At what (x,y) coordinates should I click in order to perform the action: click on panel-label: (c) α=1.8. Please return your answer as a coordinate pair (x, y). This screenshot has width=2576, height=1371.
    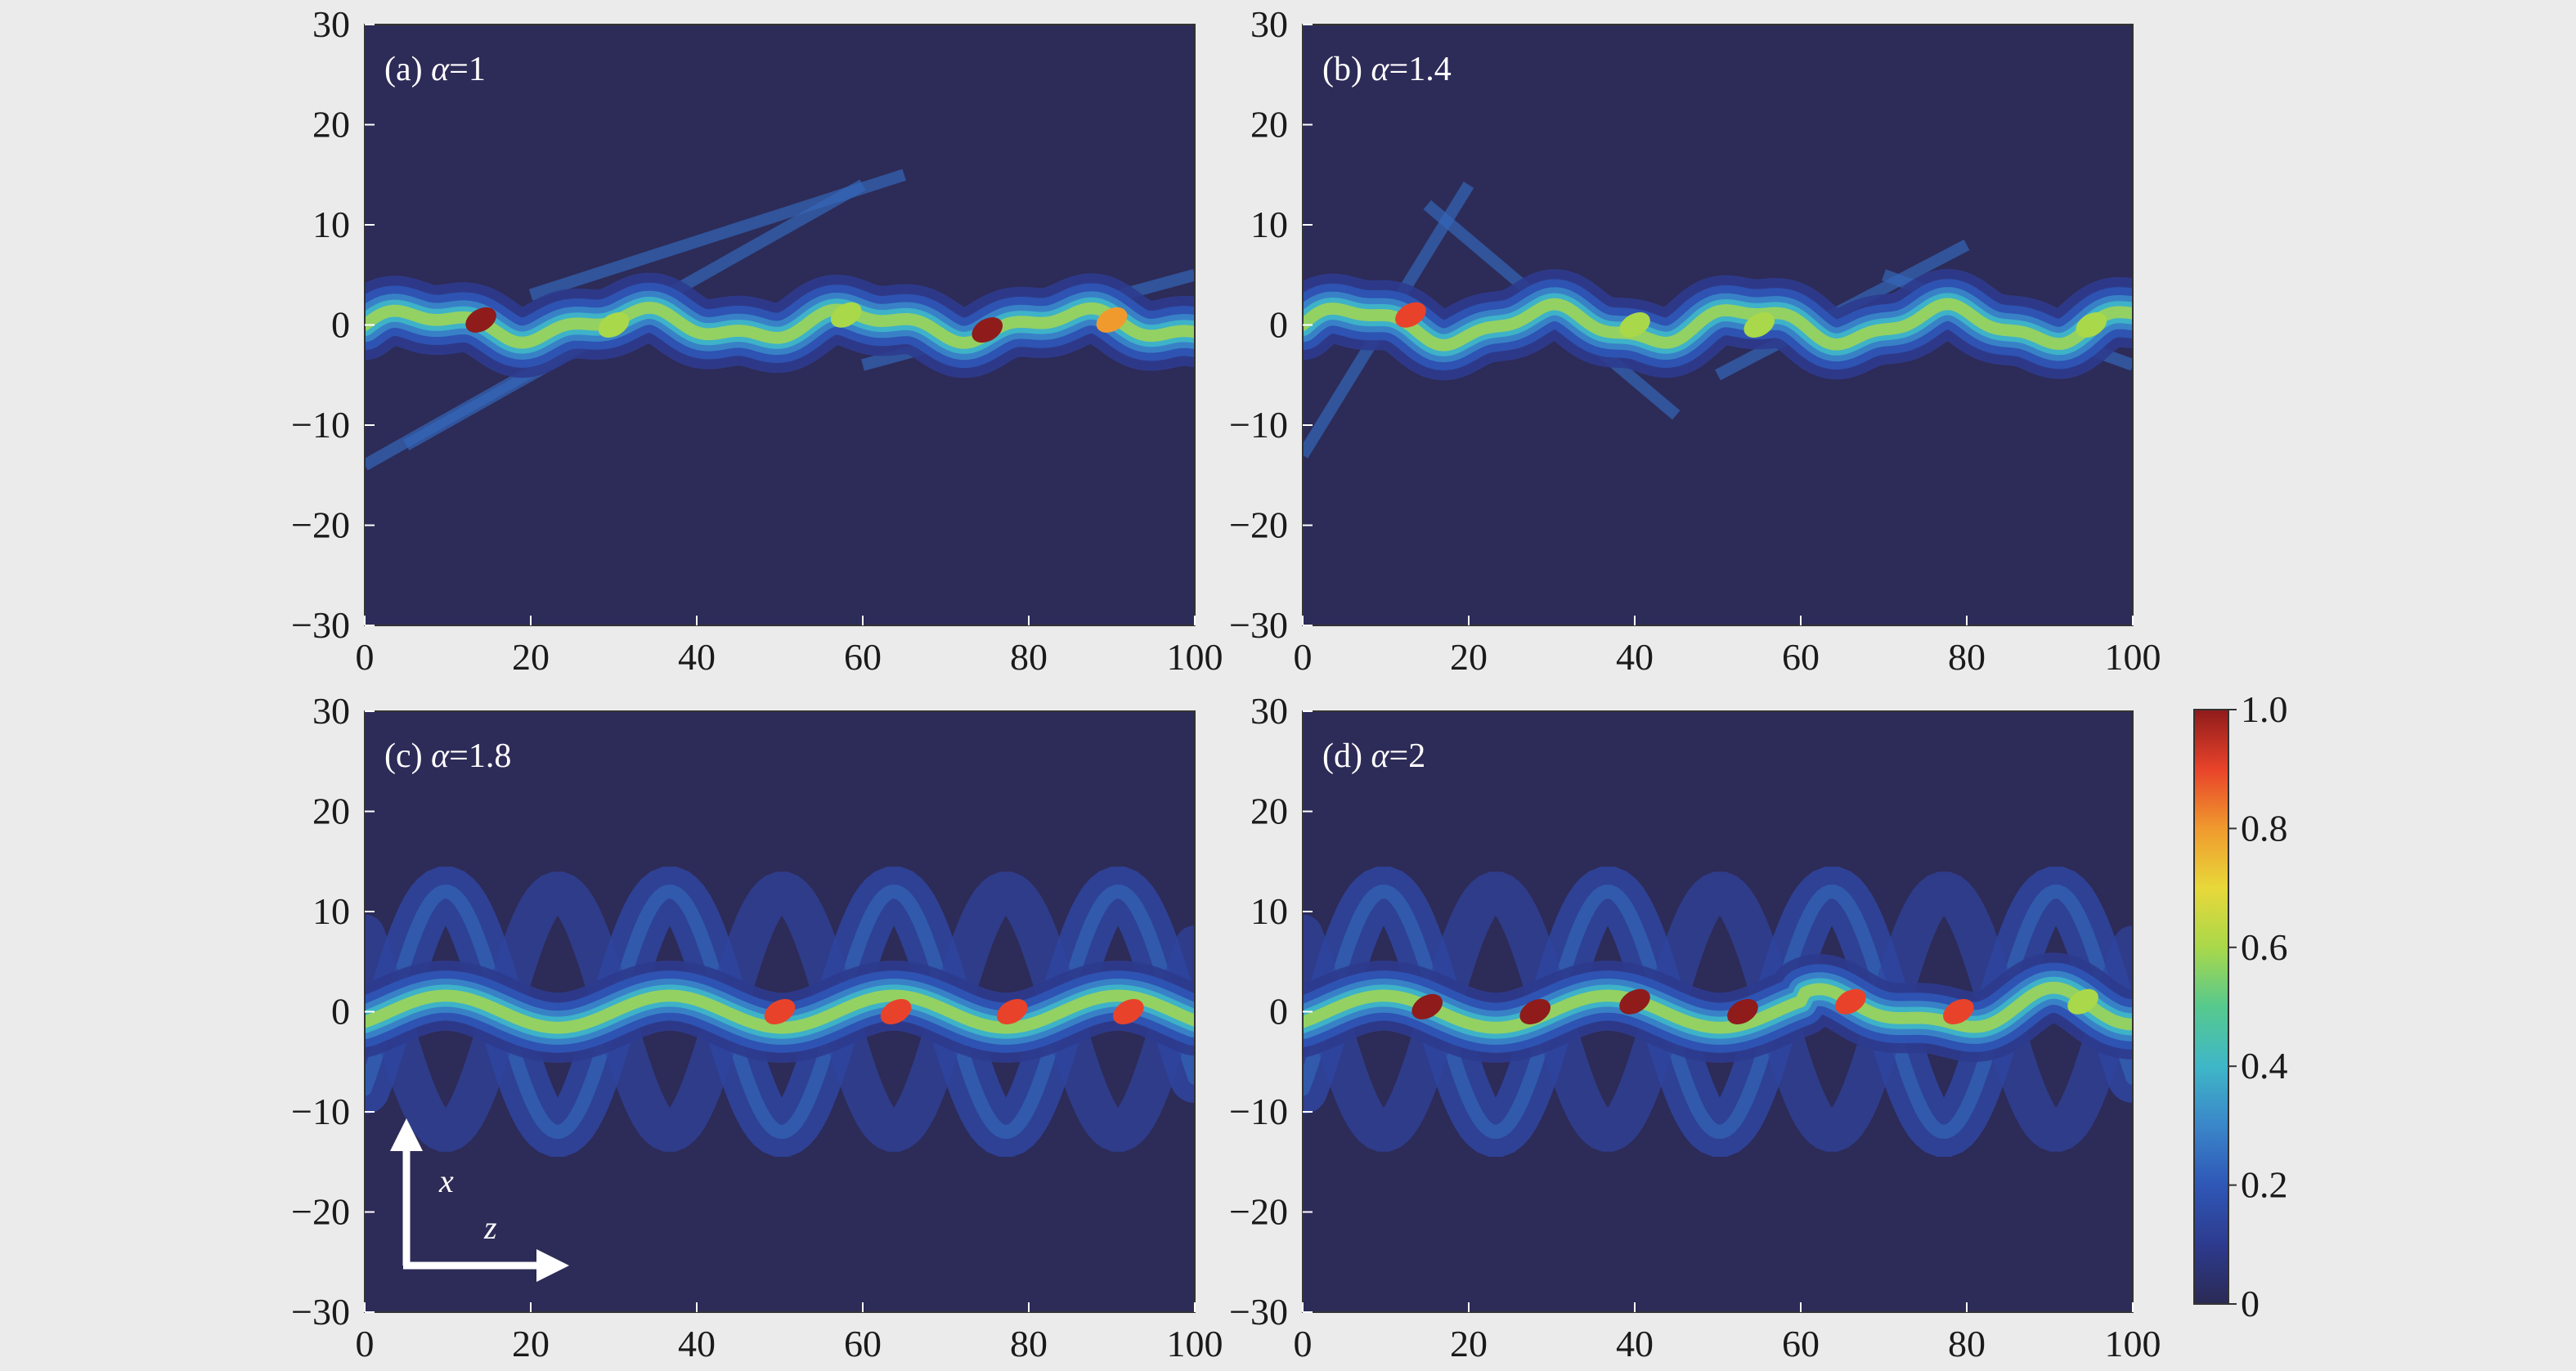
    Looking at the image, I should click on (448, 756).